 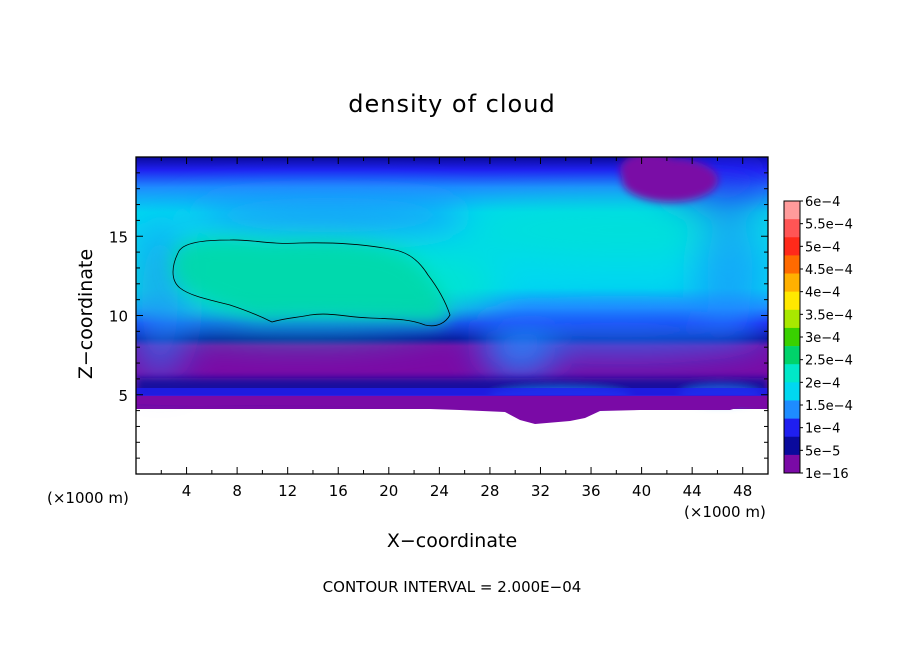 I want to click on colorbar-label: 1.5e−4, so click(x=829, y=406).